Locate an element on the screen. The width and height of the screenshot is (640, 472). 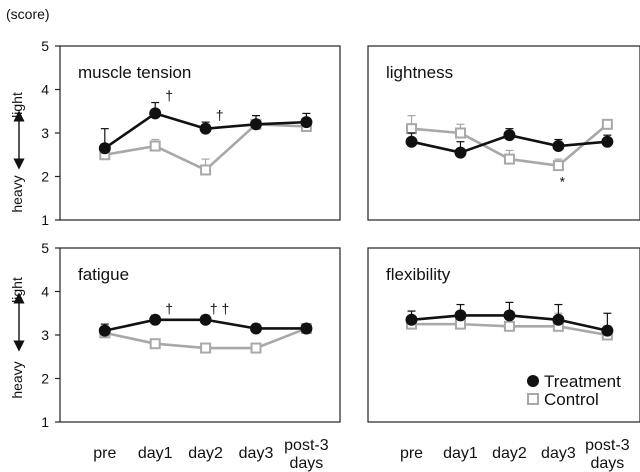
panel-title: fatigue is located at coordinates (103, 274).